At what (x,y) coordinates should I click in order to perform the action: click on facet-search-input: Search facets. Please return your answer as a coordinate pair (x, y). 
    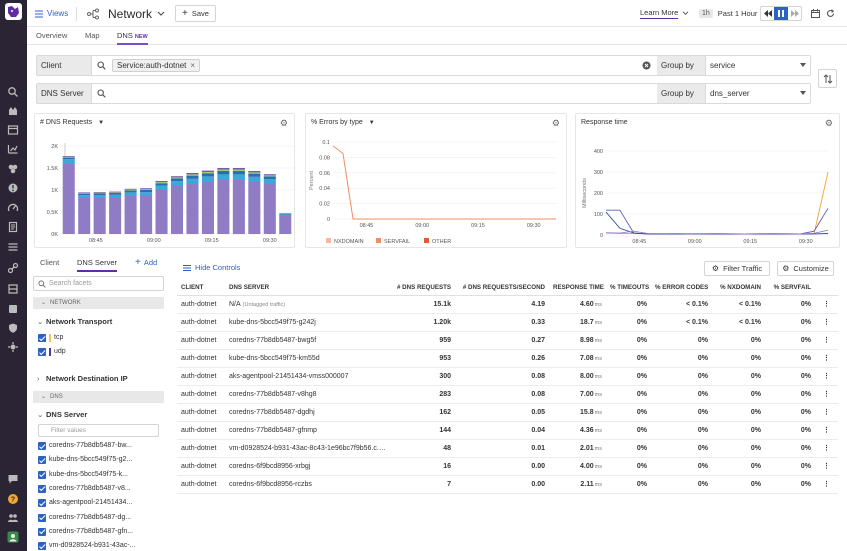
    Looking at the image, I should click on (98, 283).